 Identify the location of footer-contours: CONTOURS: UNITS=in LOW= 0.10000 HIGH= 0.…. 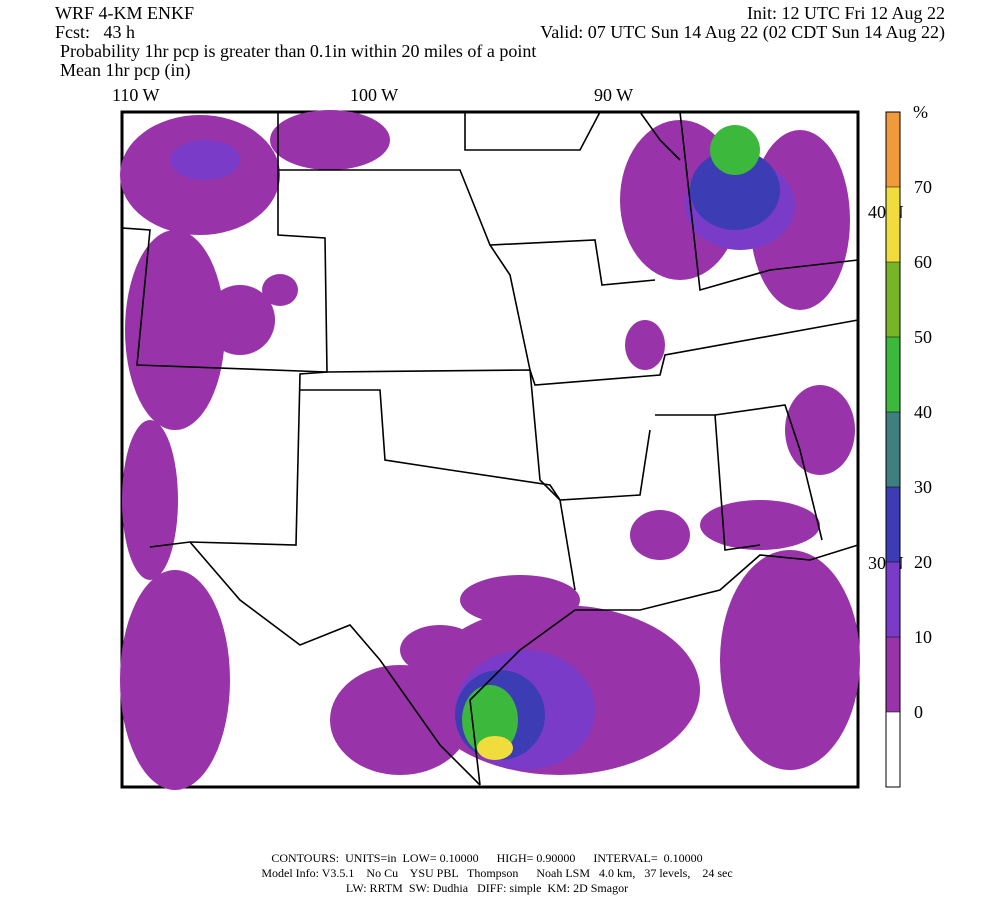
(486, 858).